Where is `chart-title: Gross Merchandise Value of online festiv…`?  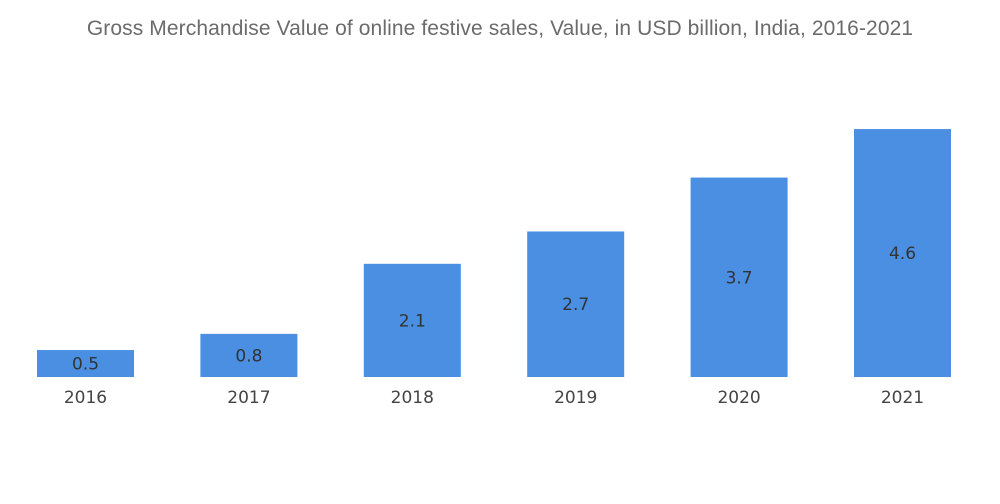
chart-title: Gross Merchandise Value of online festiv… is located at coordinates (500, 28).